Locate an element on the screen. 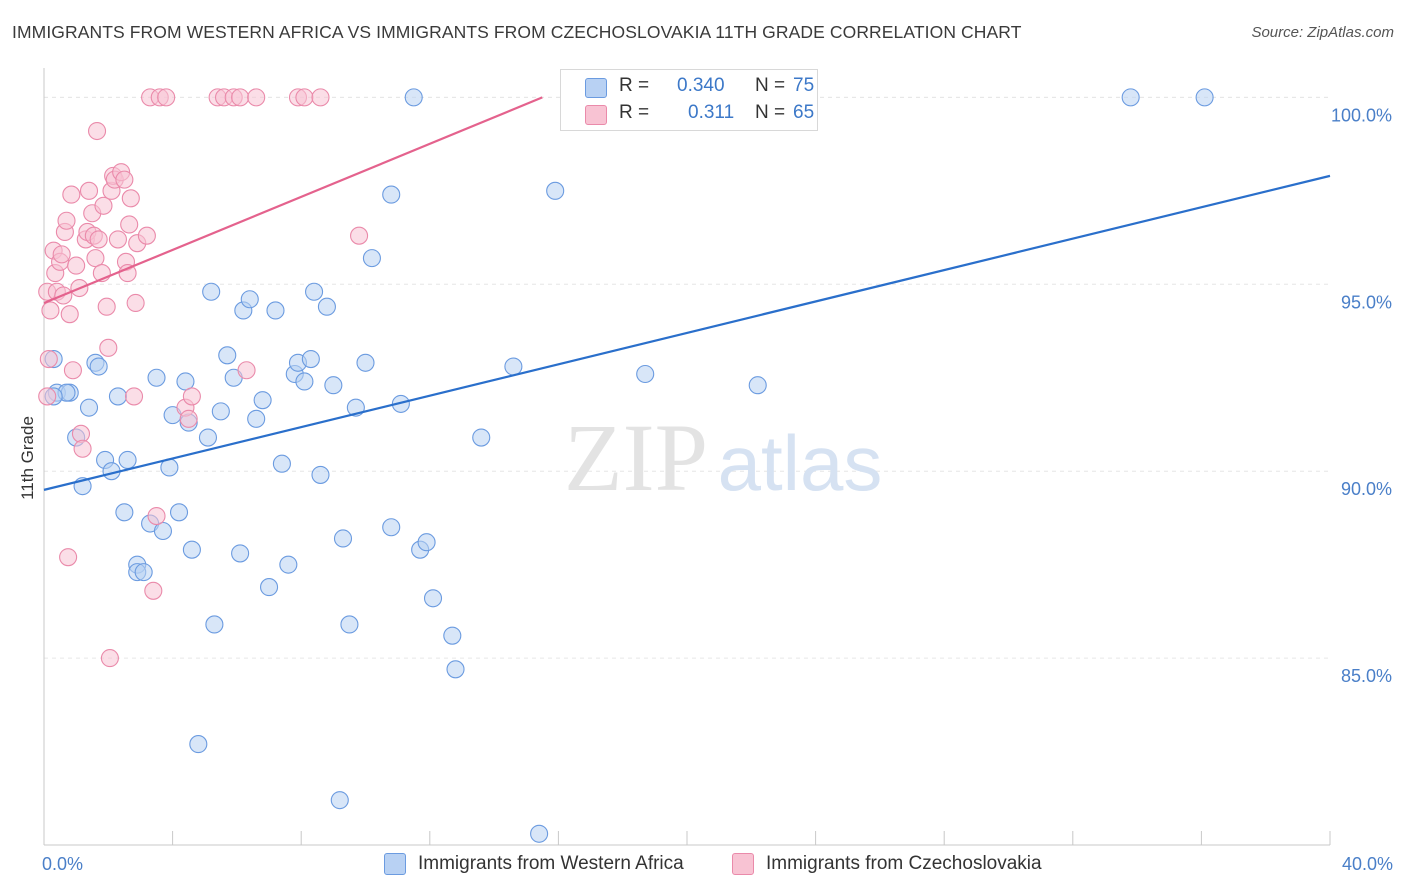  legend-label: Immigrants from Western Africa is located at coordinates (551, 863).